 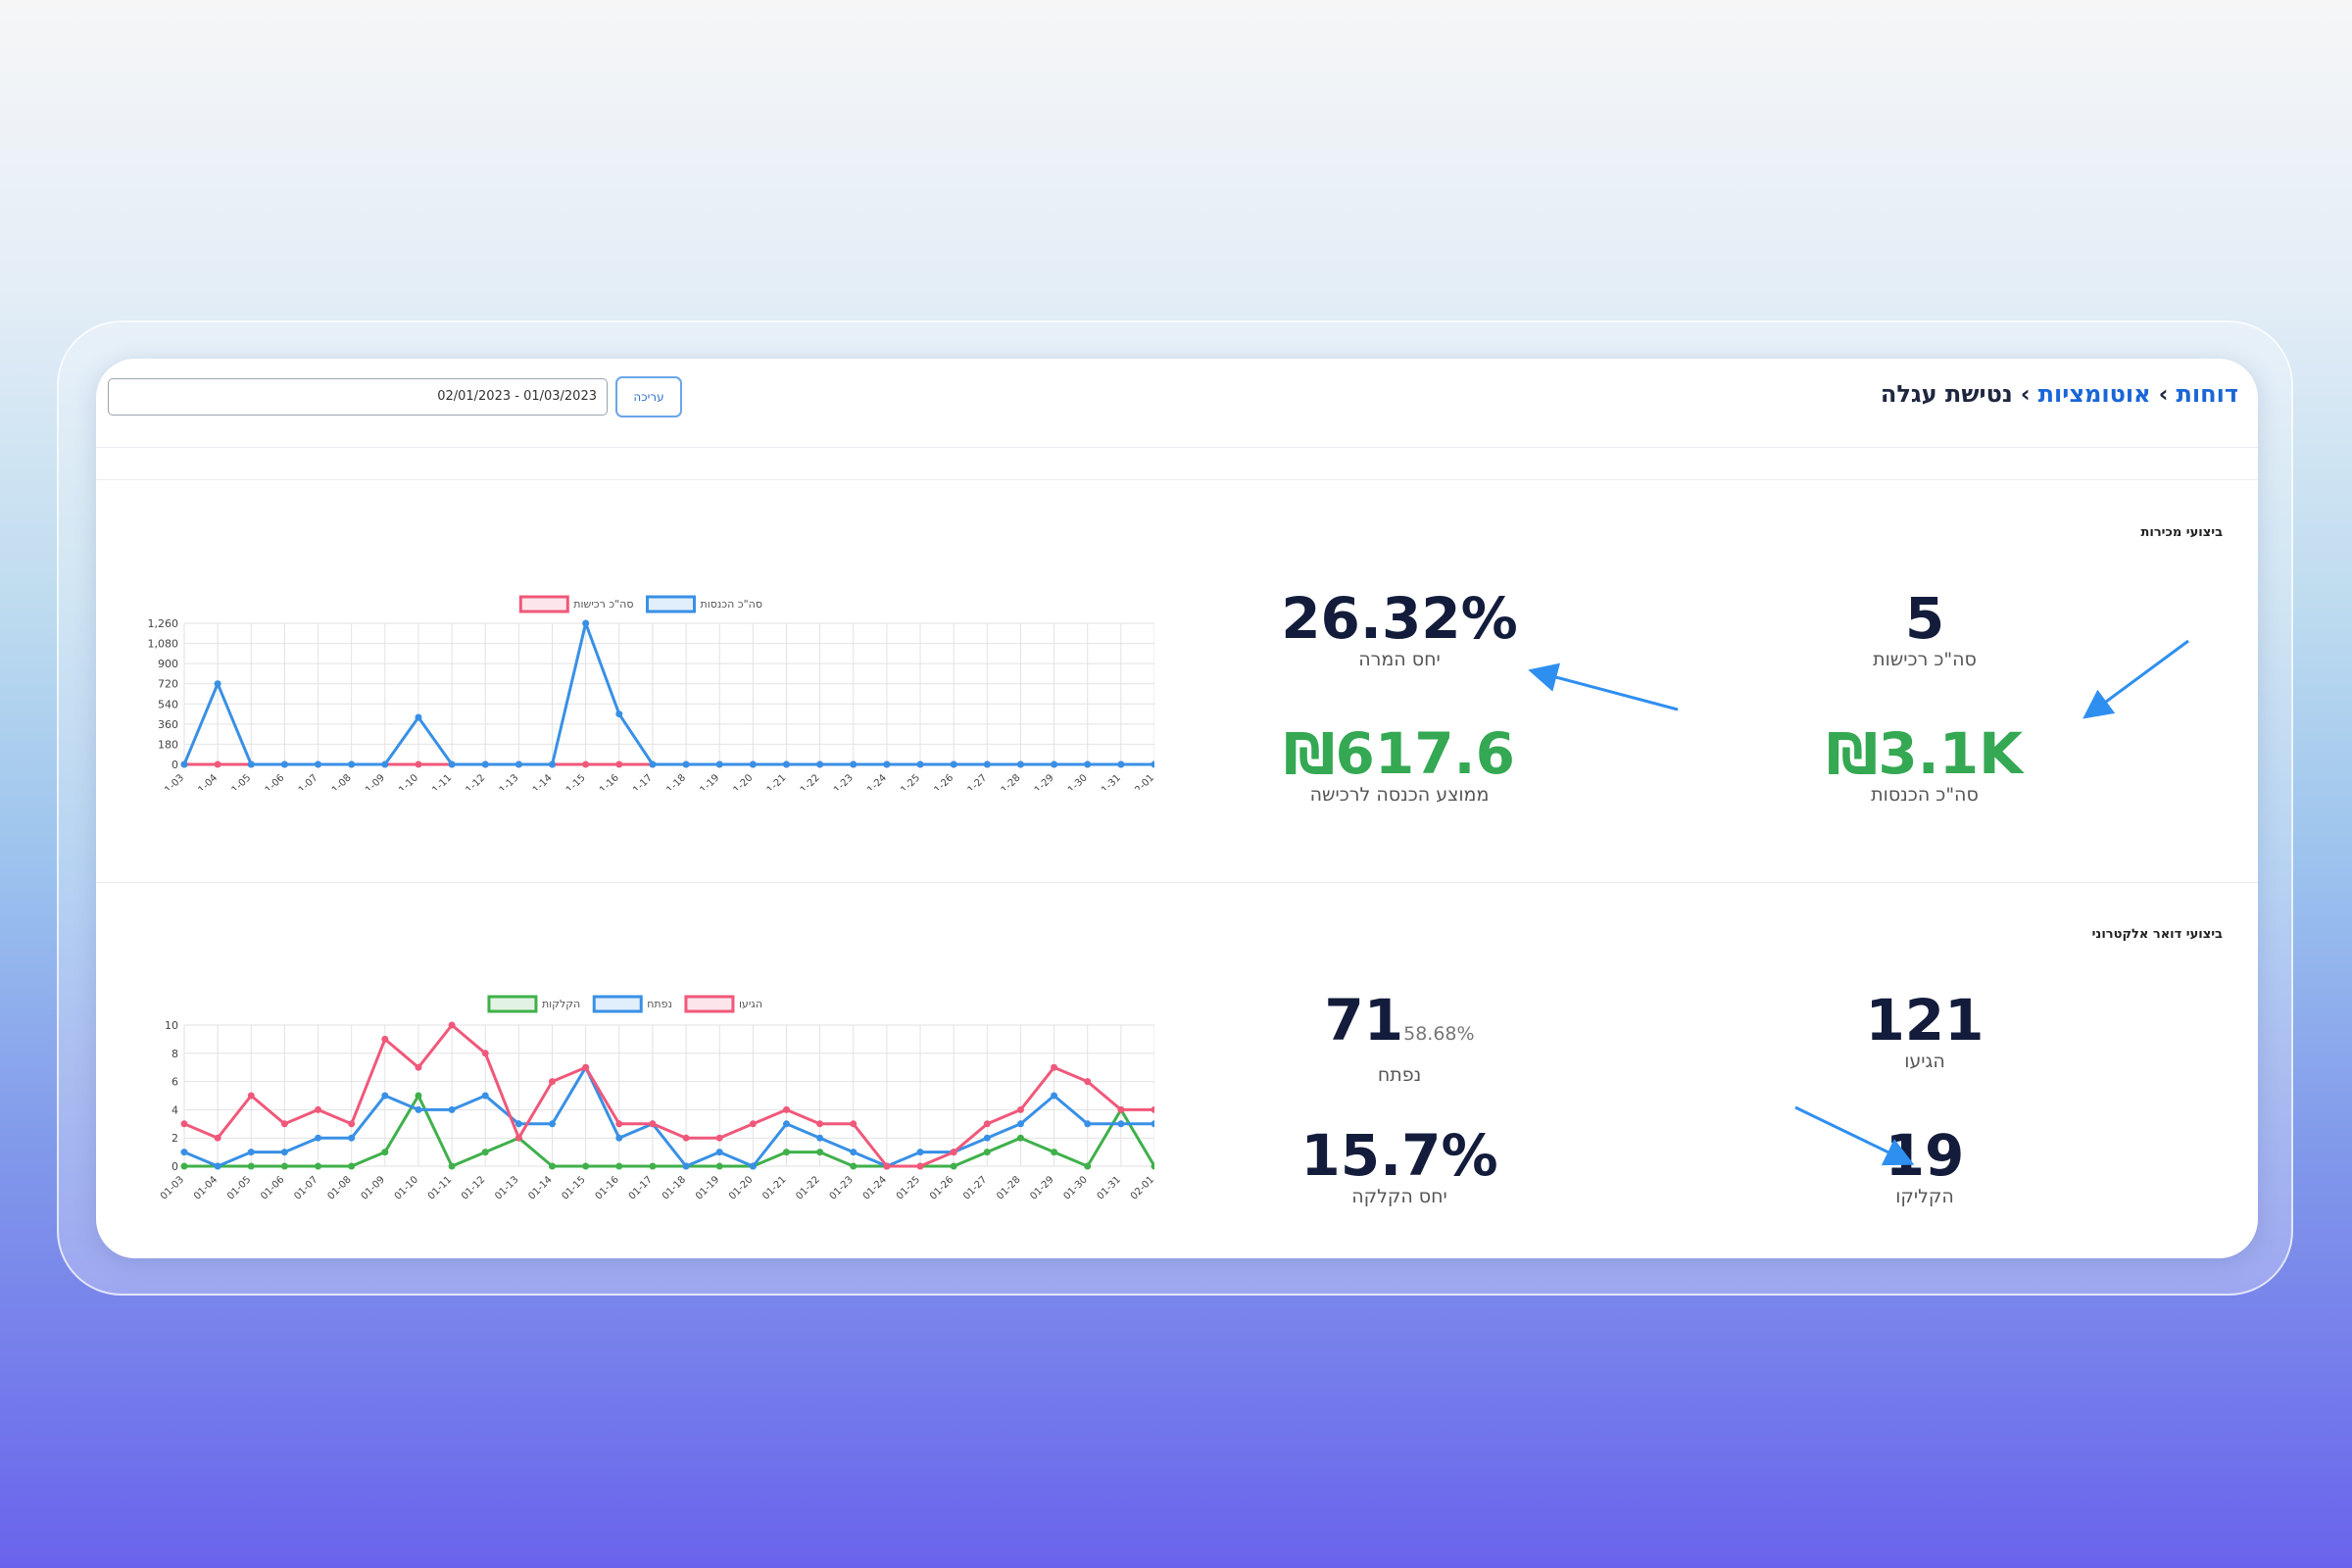 I want to click on opened-value-row: 7158.68%, so click(x=1399, y=1027).